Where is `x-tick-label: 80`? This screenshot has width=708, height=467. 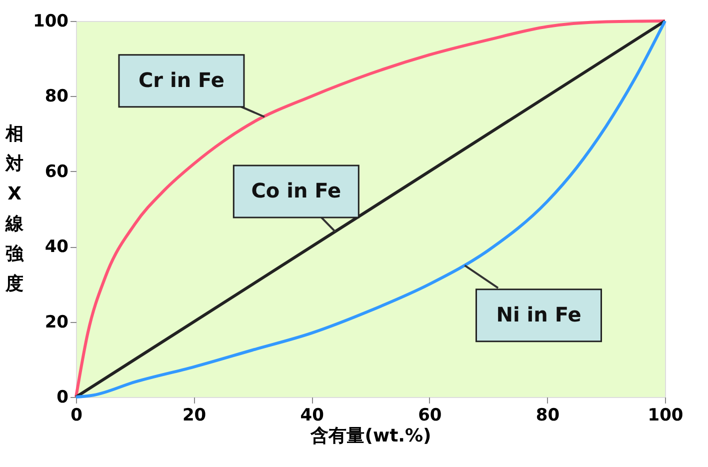
x-tick-label: 80 is located at coordinates (548, 416).